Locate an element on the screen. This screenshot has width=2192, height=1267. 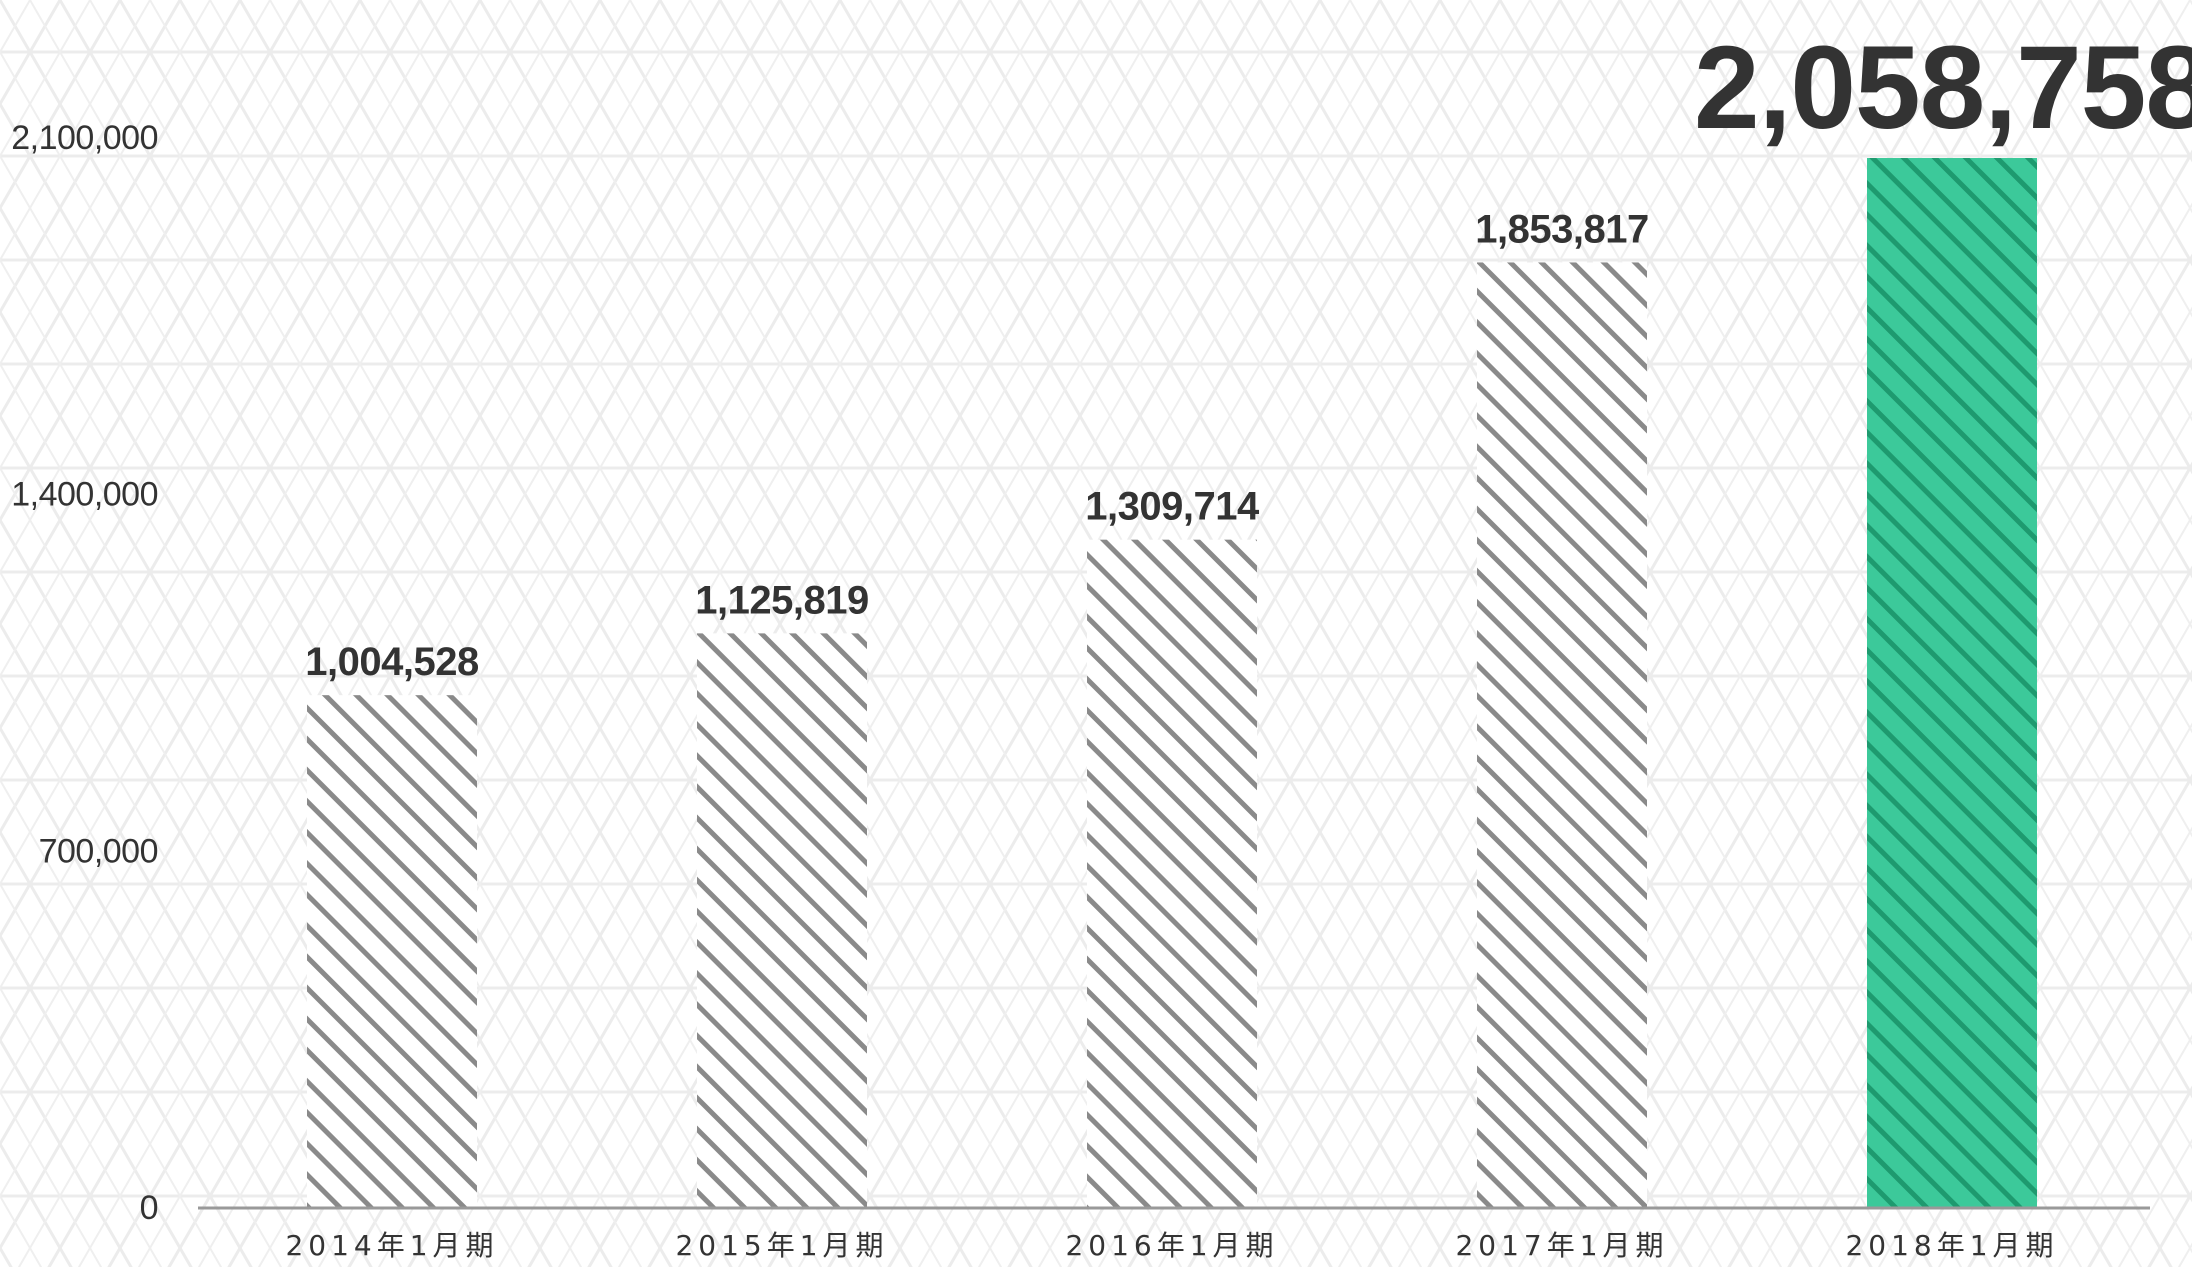
bar-value-label: 1,309,714 is located at coordinates (1172, 507).